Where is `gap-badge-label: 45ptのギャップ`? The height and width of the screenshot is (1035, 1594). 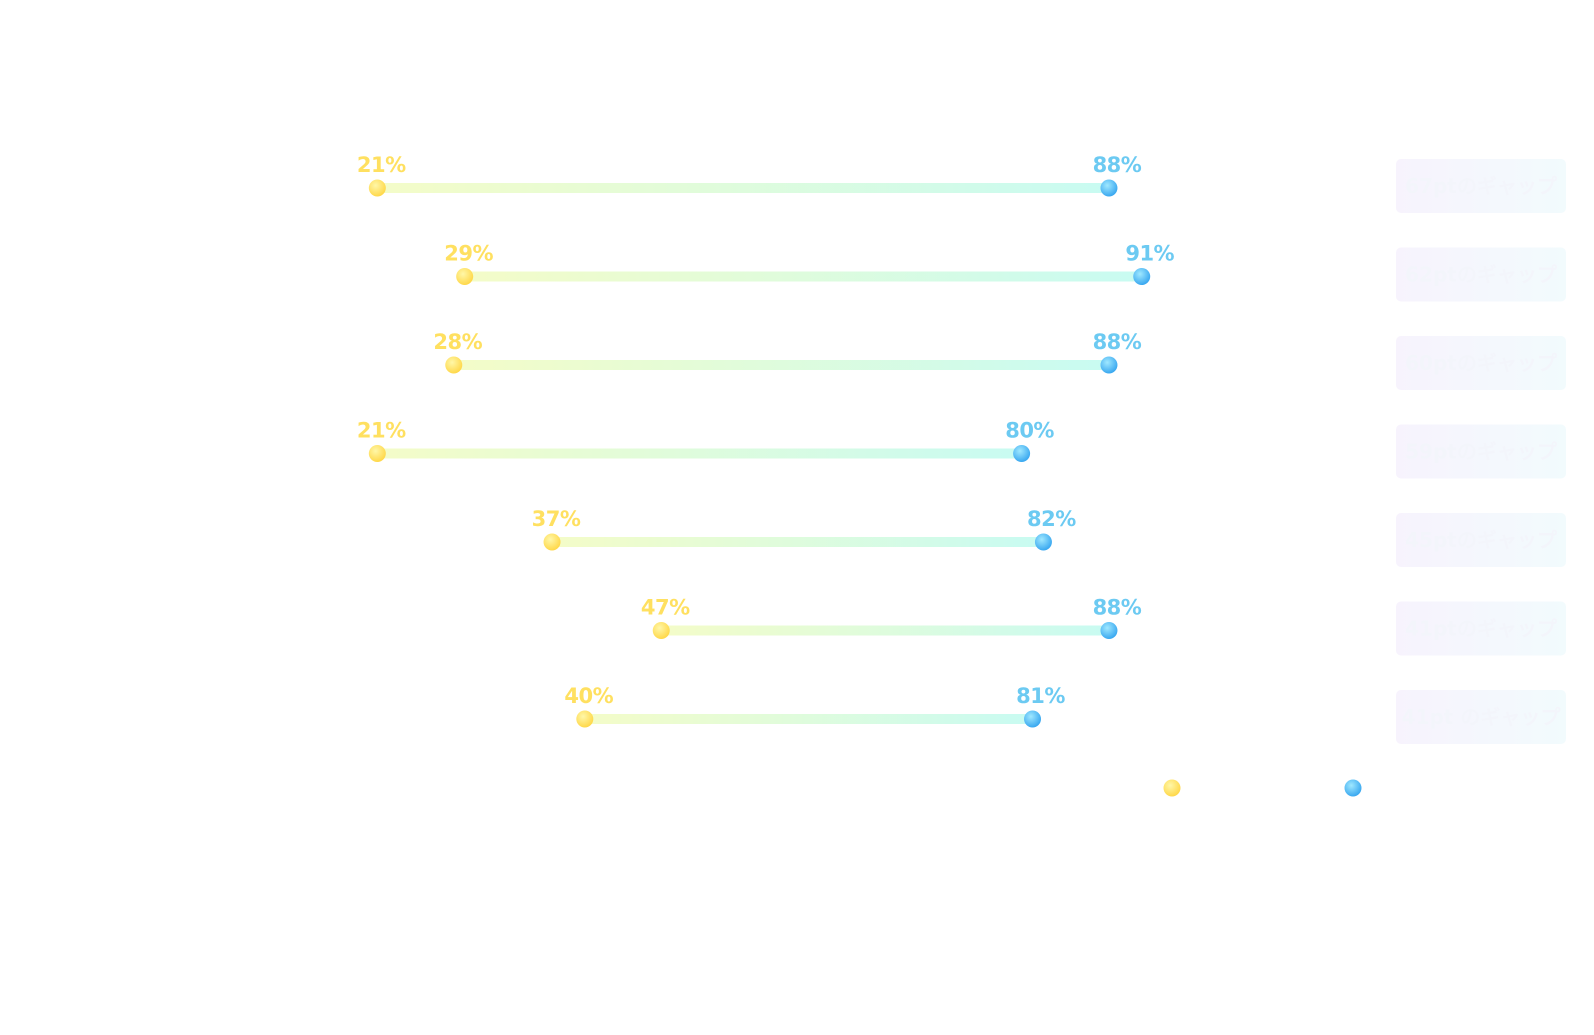
gap-badge-label: 45ptのギャップ is located at coordinates (1481, 540).